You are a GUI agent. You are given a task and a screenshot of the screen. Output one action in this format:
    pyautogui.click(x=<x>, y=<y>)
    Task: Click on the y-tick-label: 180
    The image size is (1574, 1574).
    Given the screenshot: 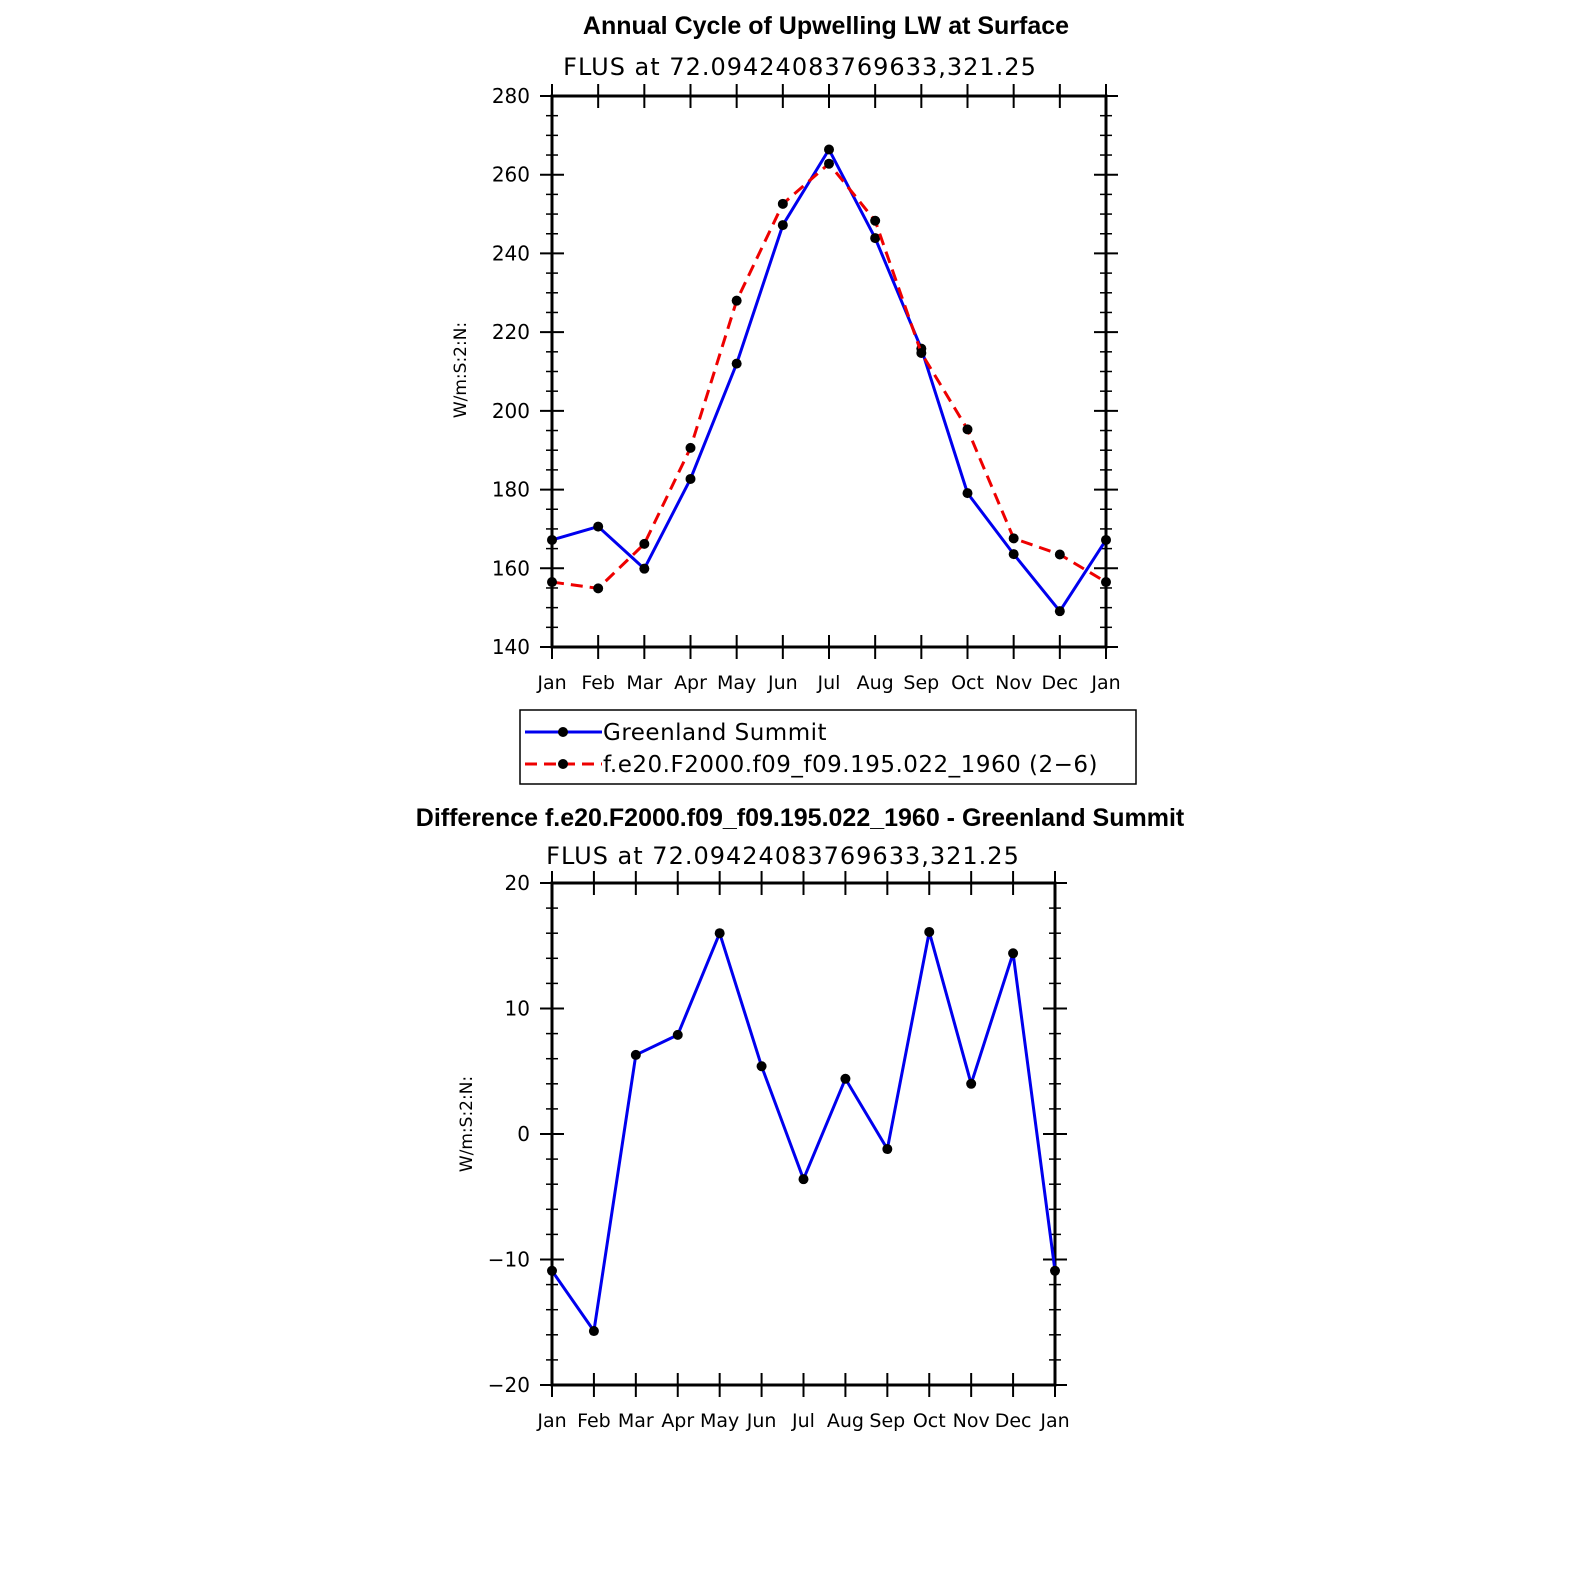 What is the action you would take?
    pyautogui.click(x=511, y=490)
    